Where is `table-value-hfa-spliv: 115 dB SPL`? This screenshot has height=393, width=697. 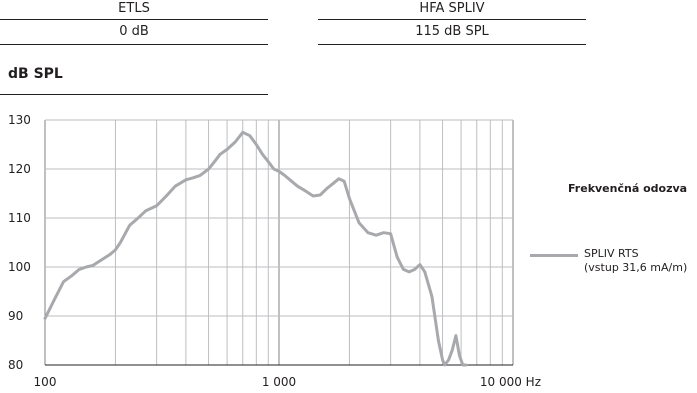
table-value-hfa-spliv: 115 dB SPL is located at coordinates (452, 31).